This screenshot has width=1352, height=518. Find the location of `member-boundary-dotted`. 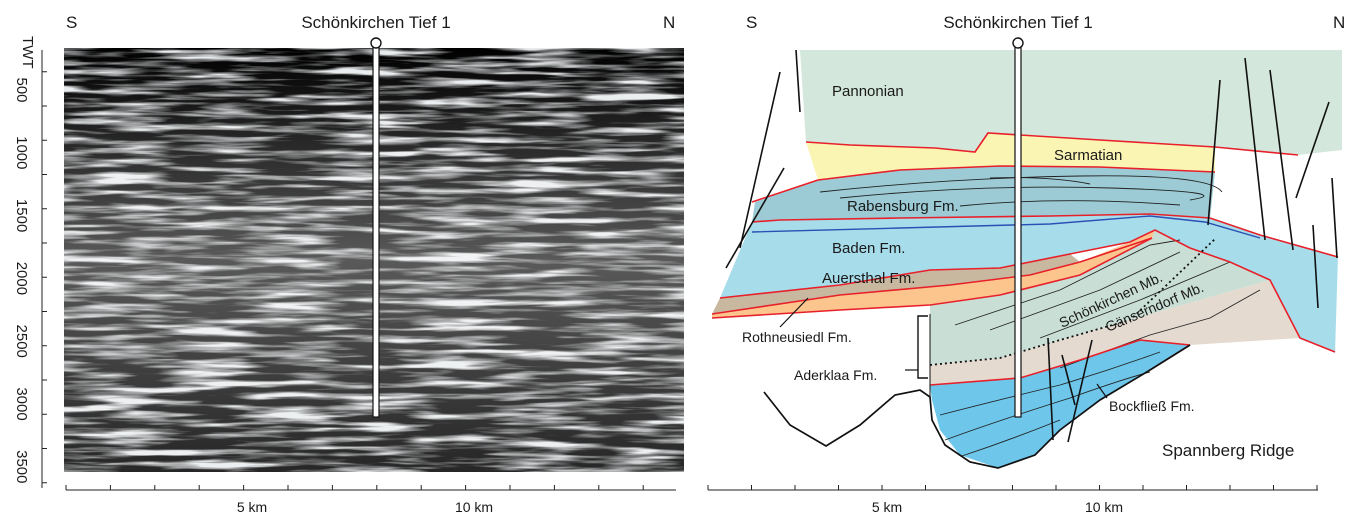

member-boundary-dotted is located at coordinates (1073, 301).